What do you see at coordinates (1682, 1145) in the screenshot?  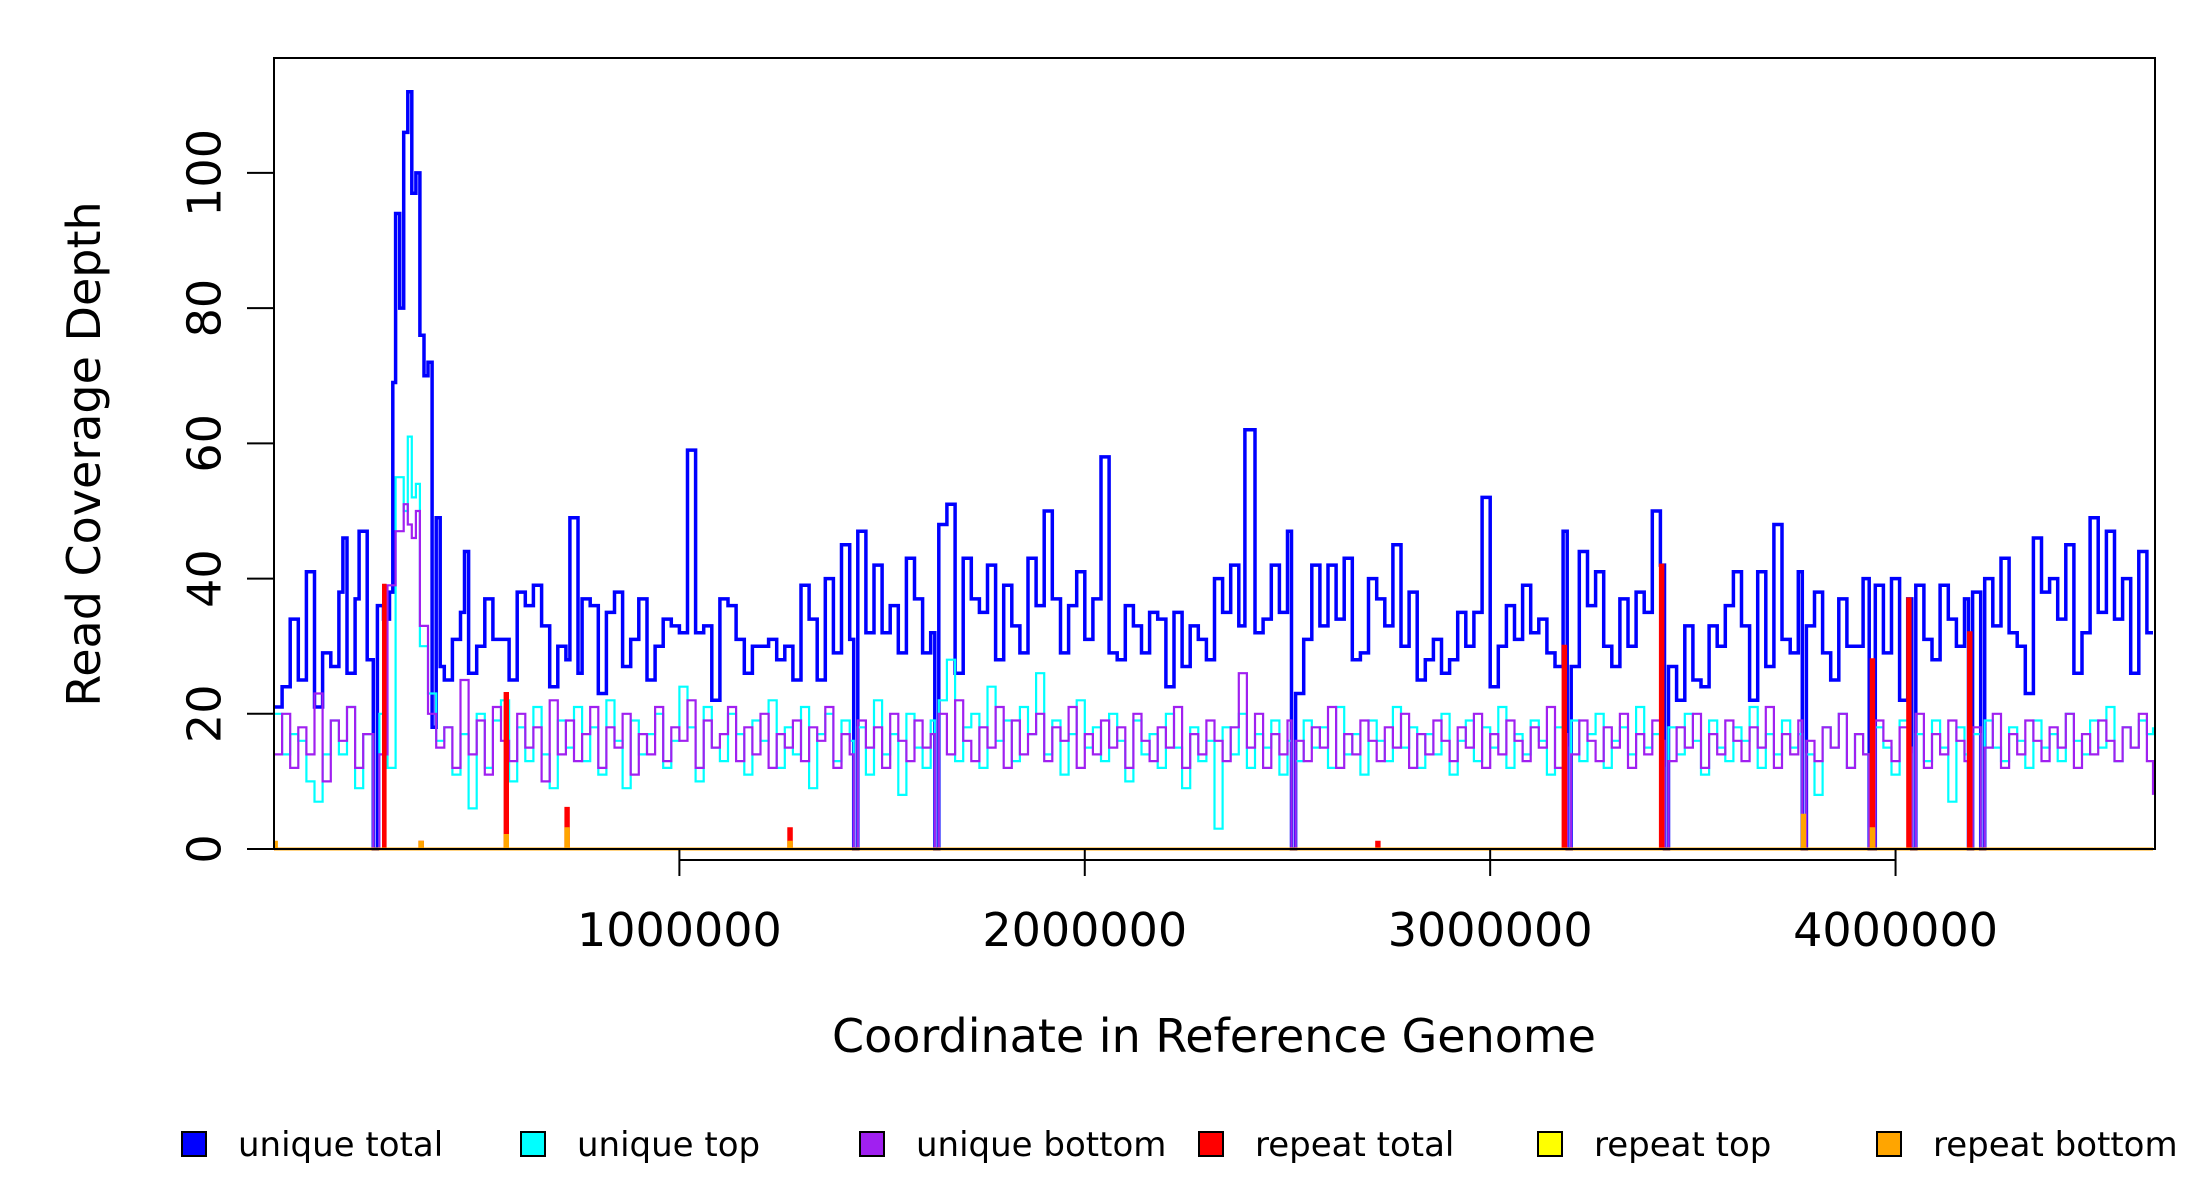 I see `legend-label: repeat top` at bounding box center [1682, 1145].